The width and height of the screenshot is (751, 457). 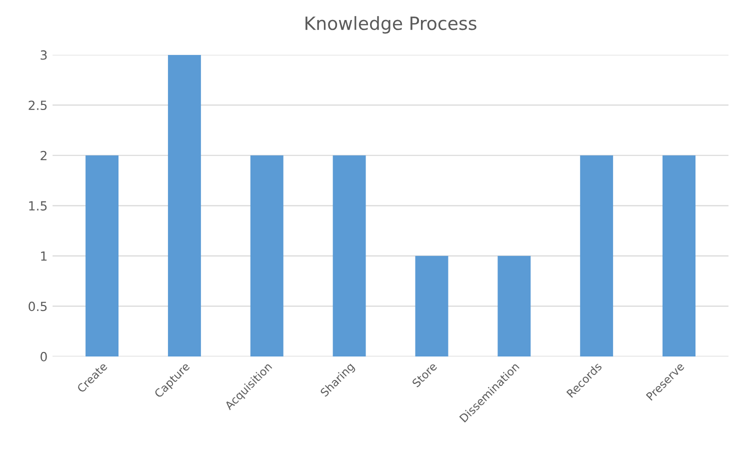 What do you see at coordinates (38, 206) in the screenshot?
I see `y-tick-label: 1.5` at bounding box center [38, 206].